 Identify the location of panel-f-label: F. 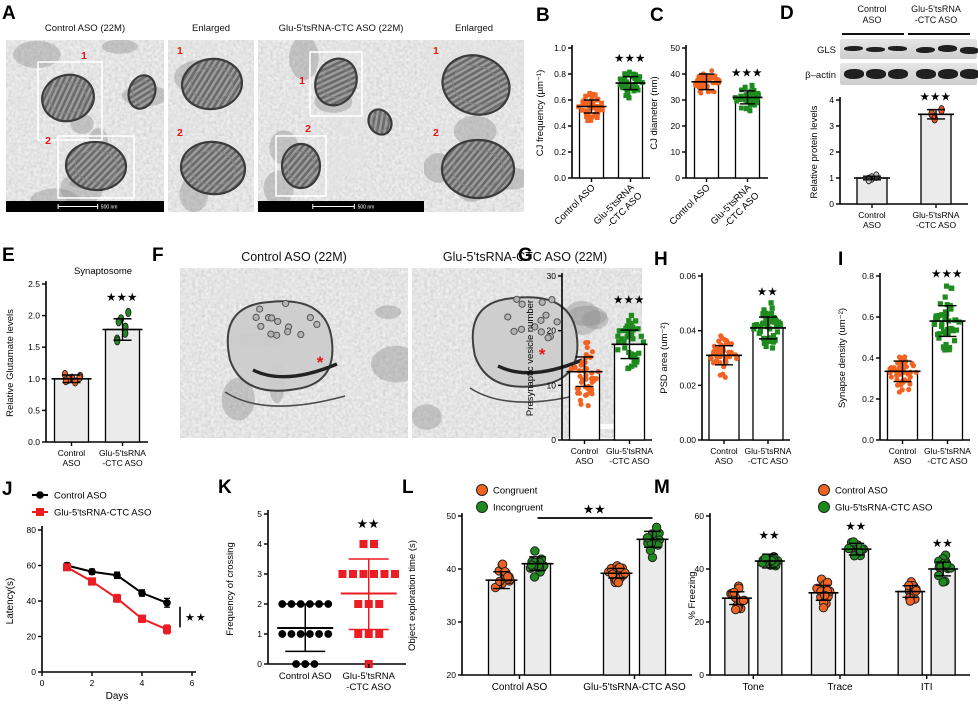
(158, 255).